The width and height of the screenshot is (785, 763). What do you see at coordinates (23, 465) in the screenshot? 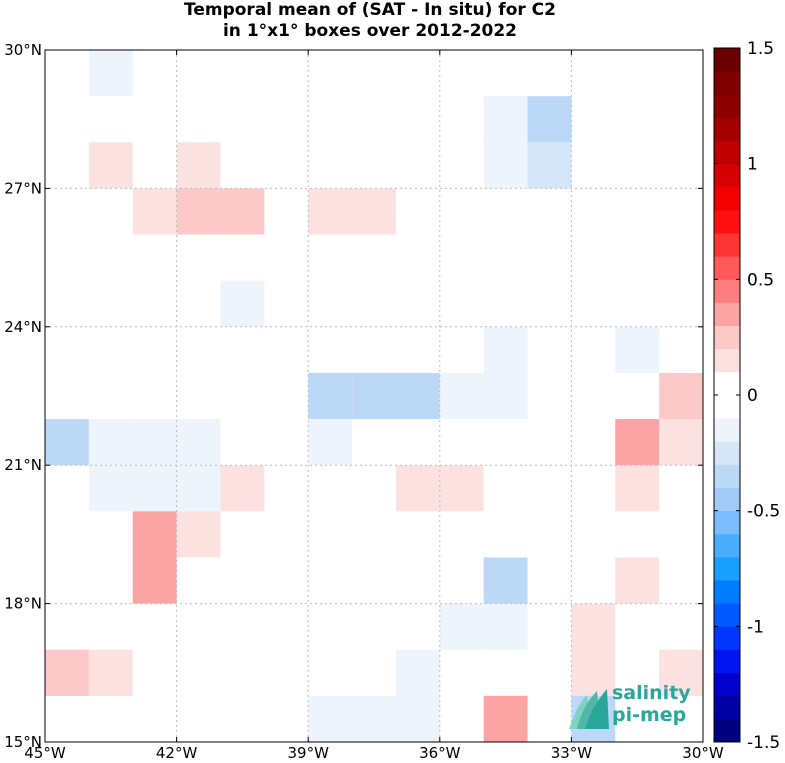
I see `y-tick-label: 21°N` at bounding box center [23, 465].